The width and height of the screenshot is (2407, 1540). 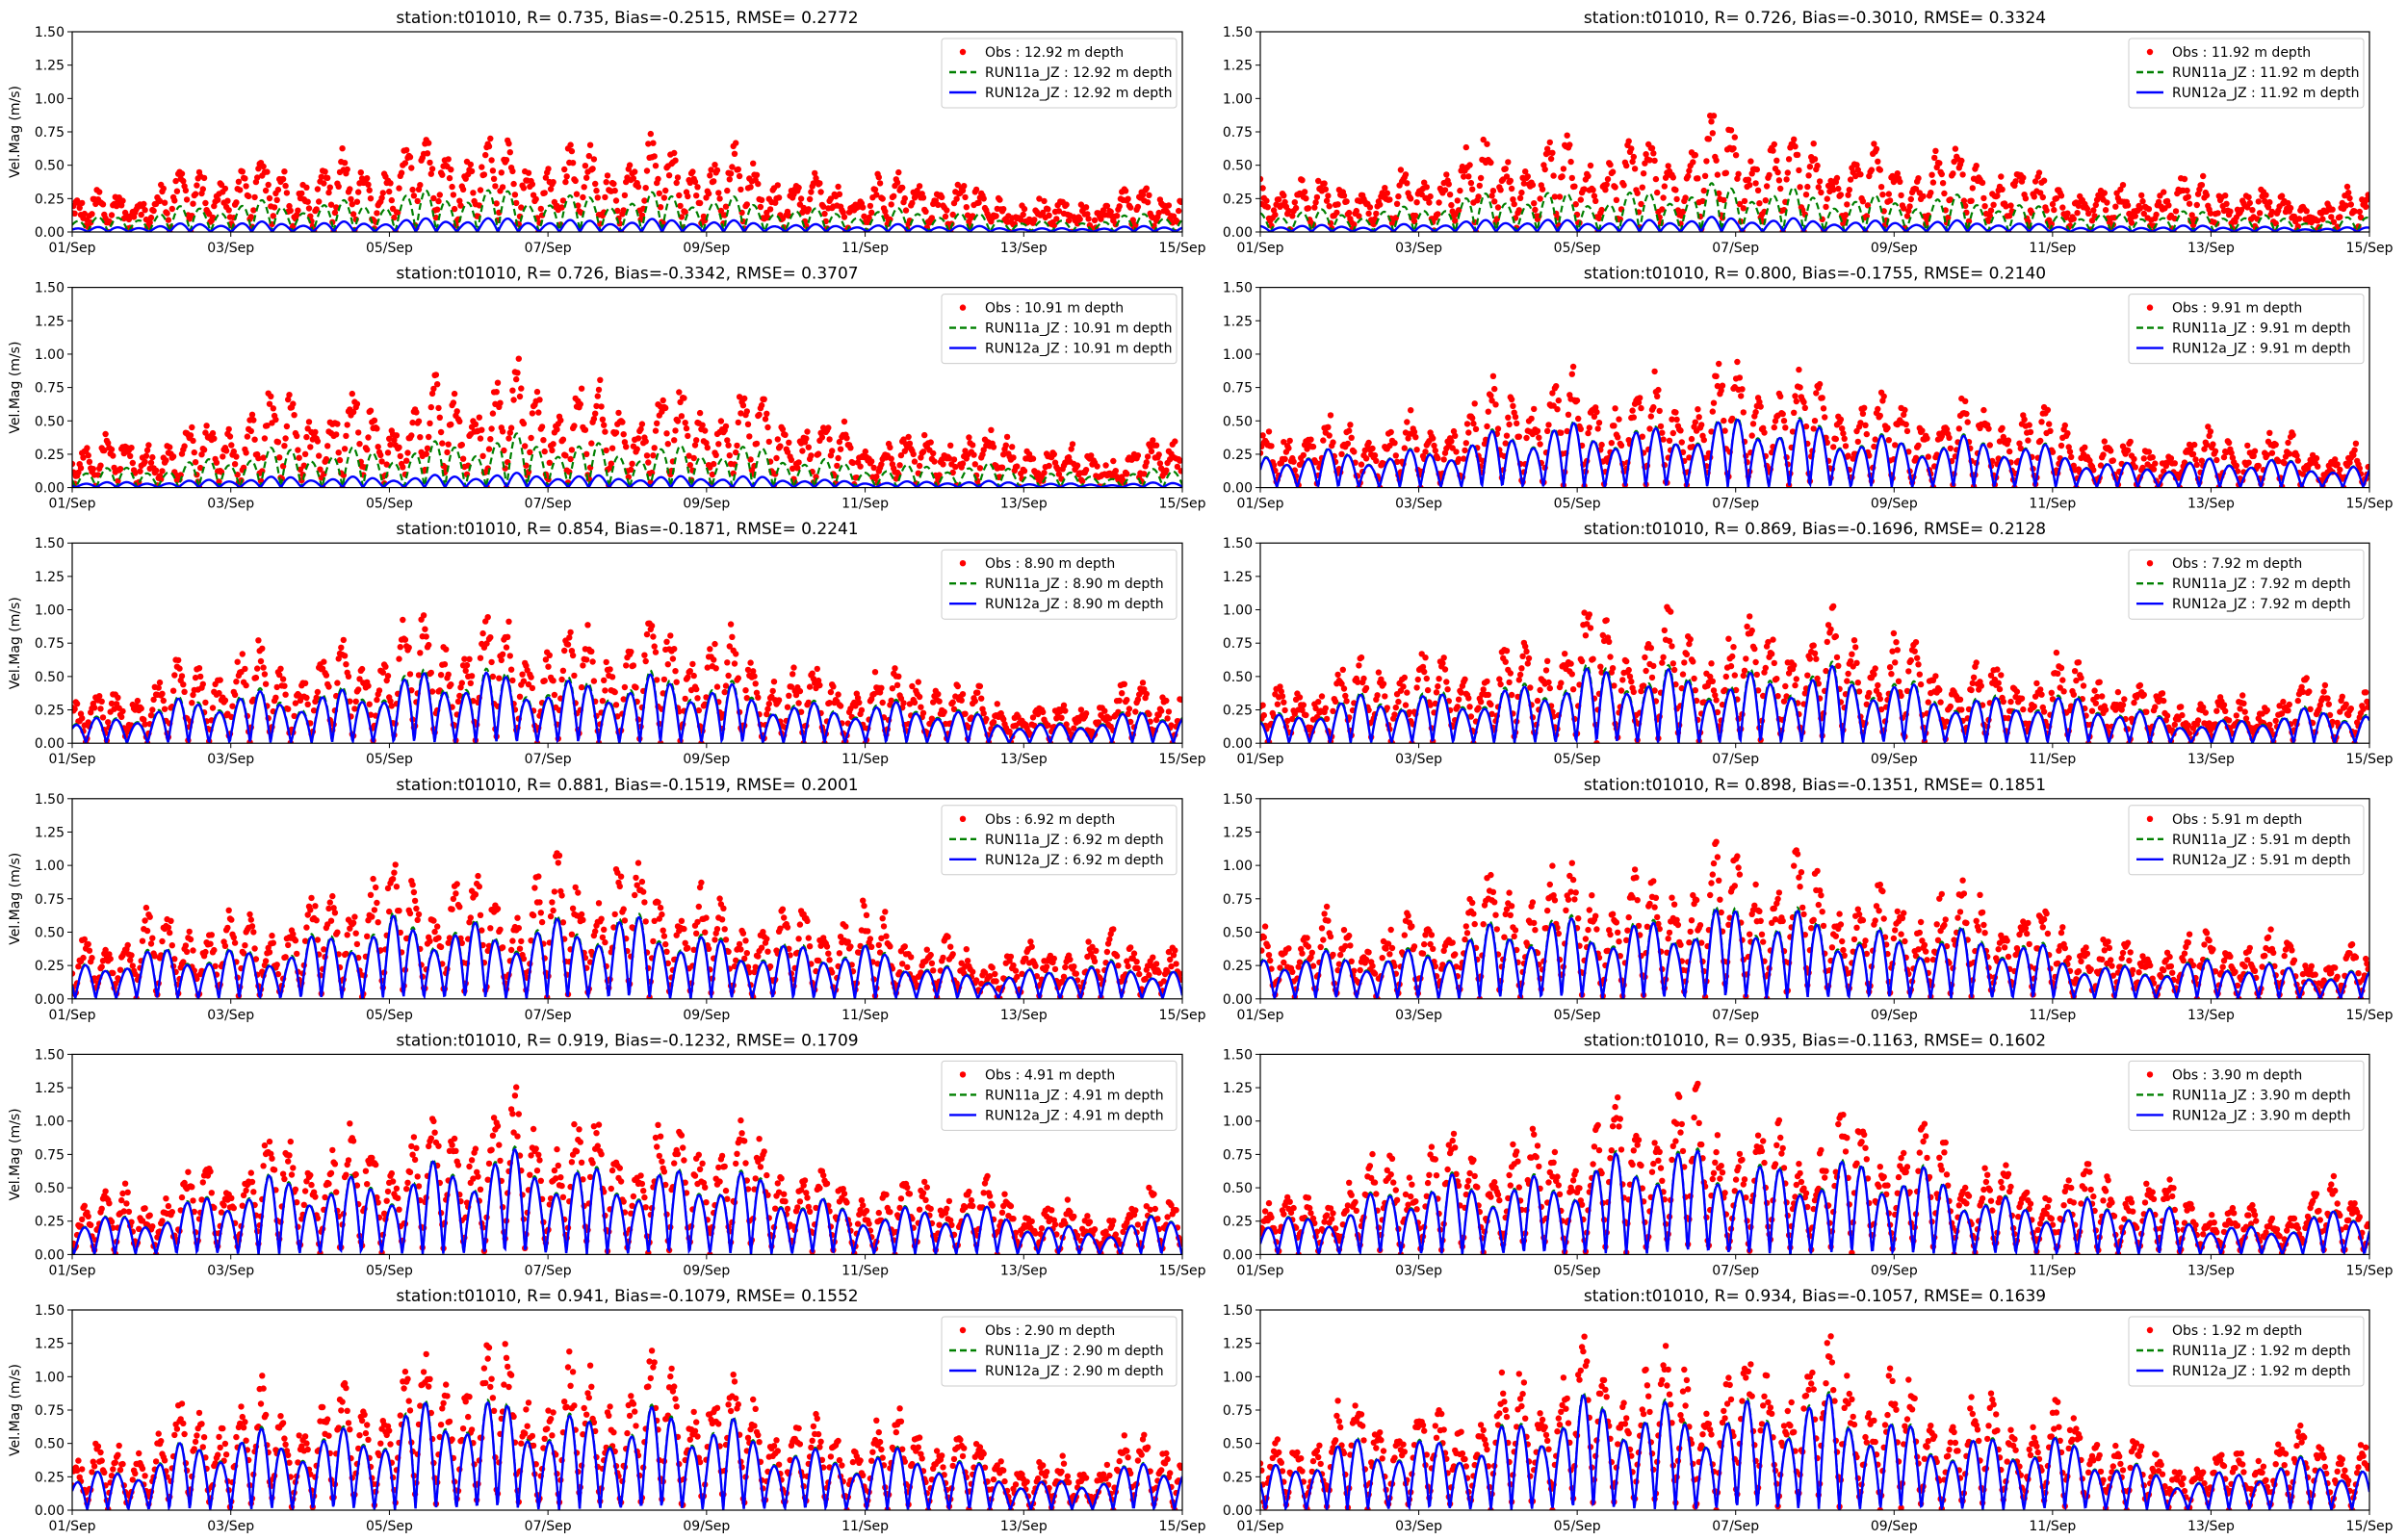 I want to click on y-tick-label: 1.50, so click(x=1238, y=32).